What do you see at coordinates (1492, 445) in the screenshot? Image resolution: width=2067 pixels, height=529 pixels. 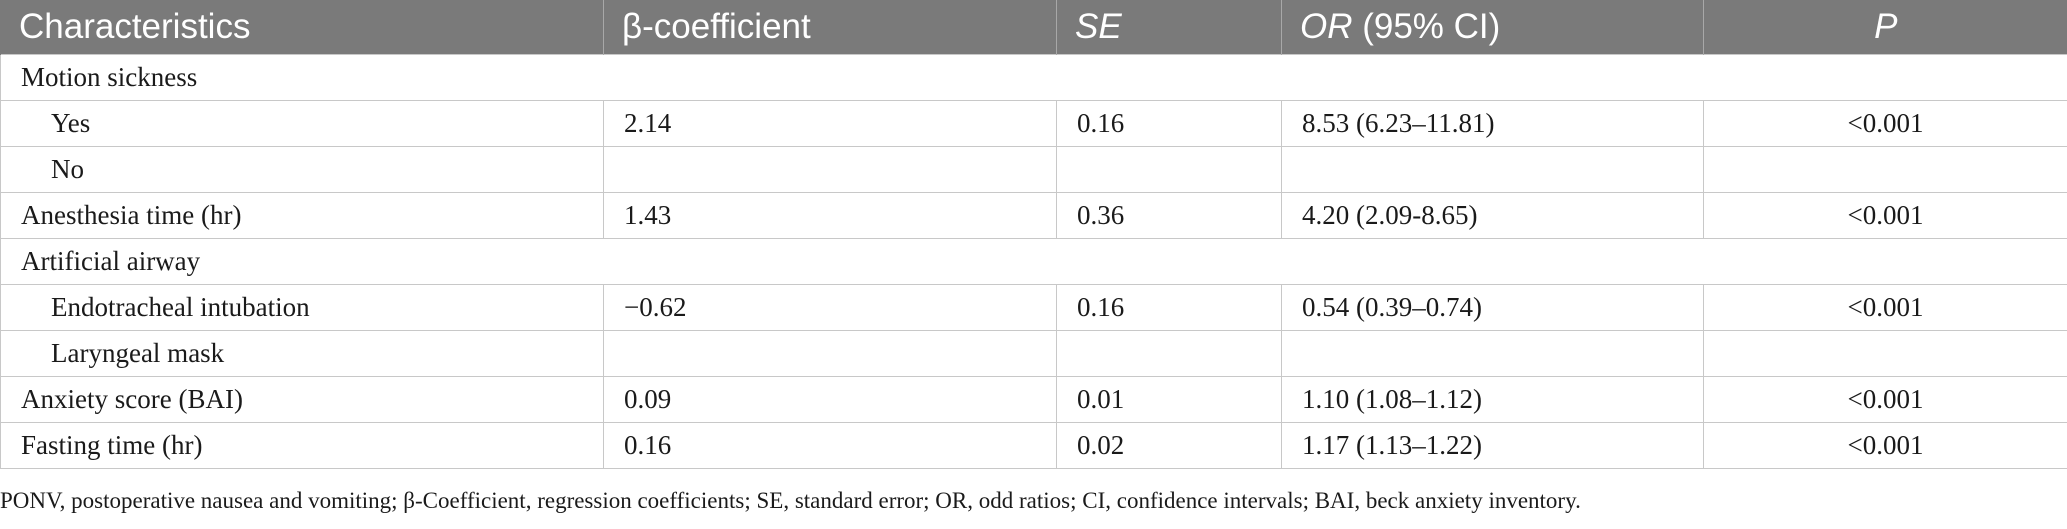 I see `cell-or-ci: 1.17 (1.13–1.22)` at bounding box center [1492, 445].